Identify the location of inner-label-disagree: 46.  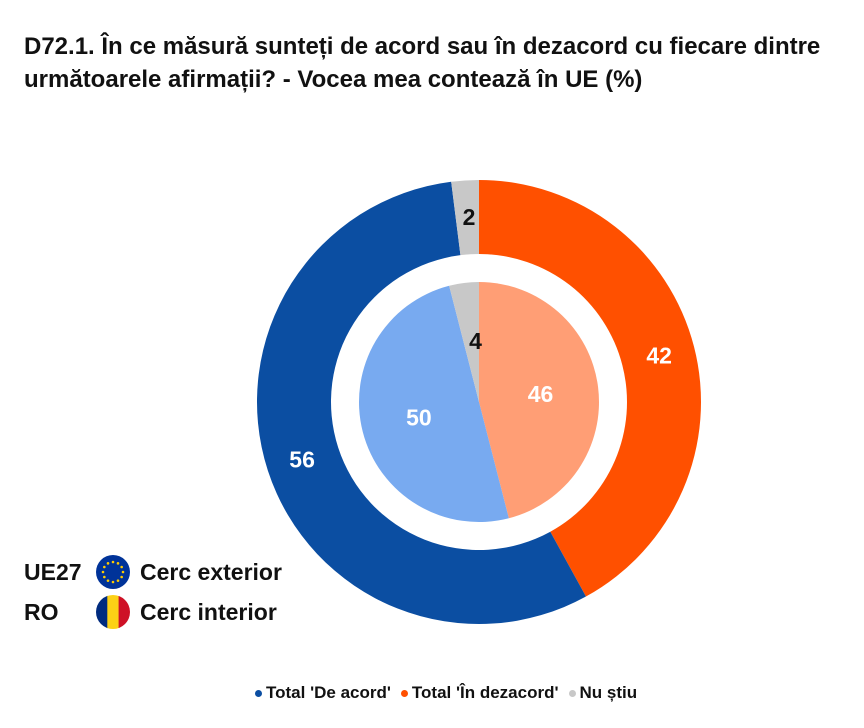
(541, 394).